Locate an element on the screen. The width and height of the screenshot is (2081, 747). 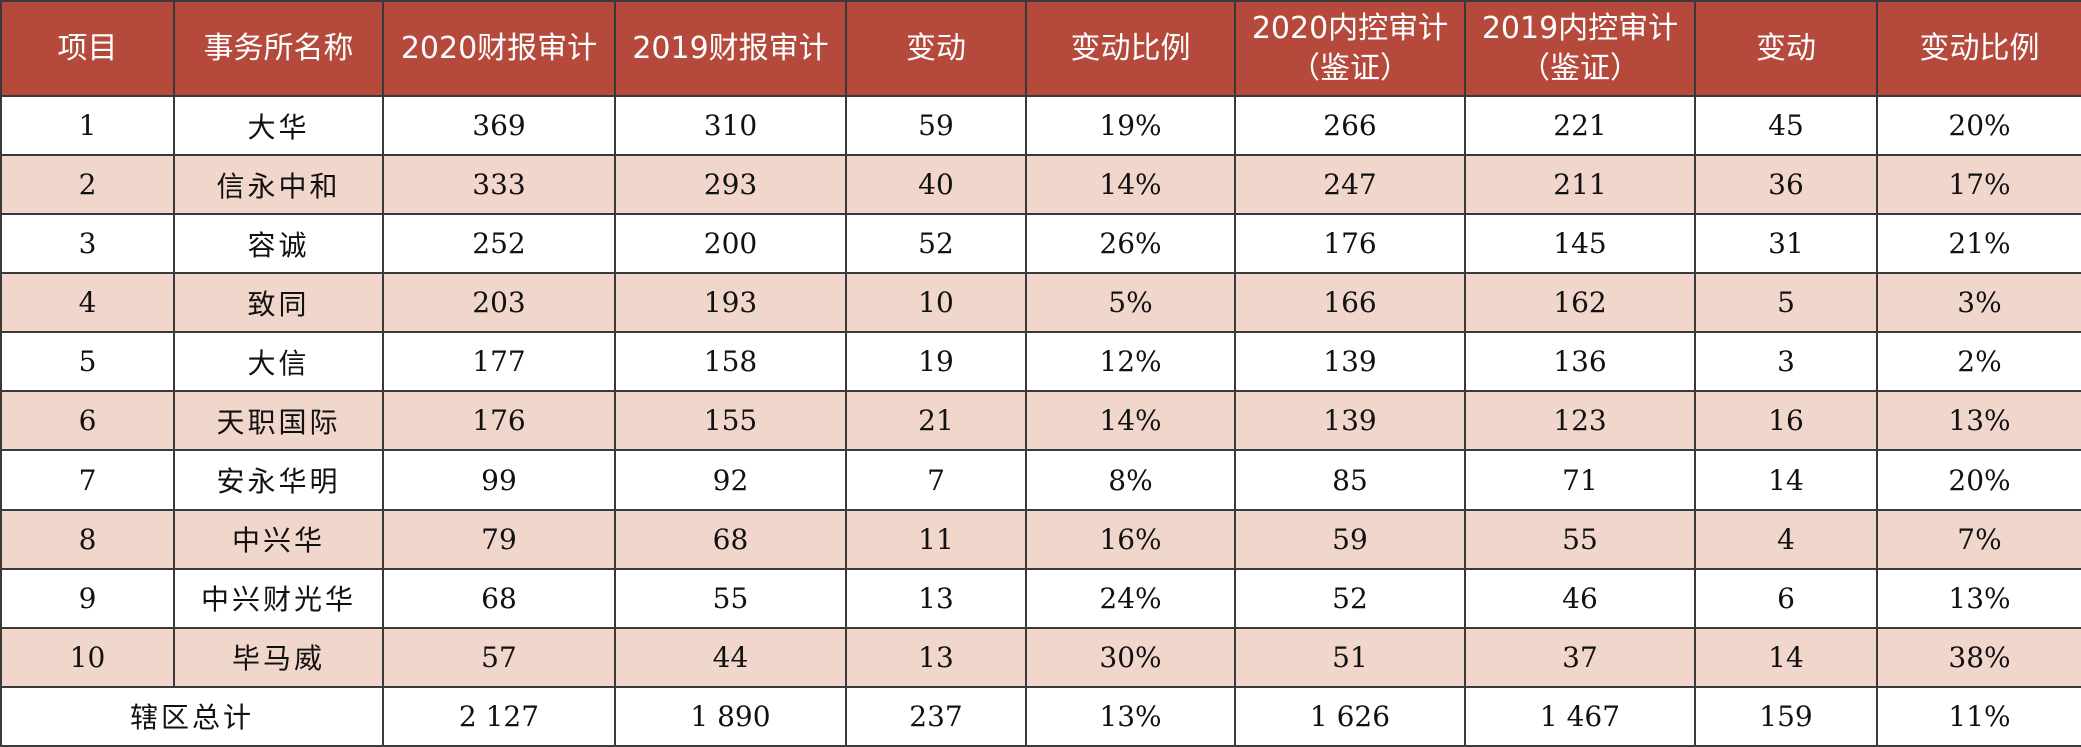
cell-ic-change: 4 is located at coordinates (1786, 539).